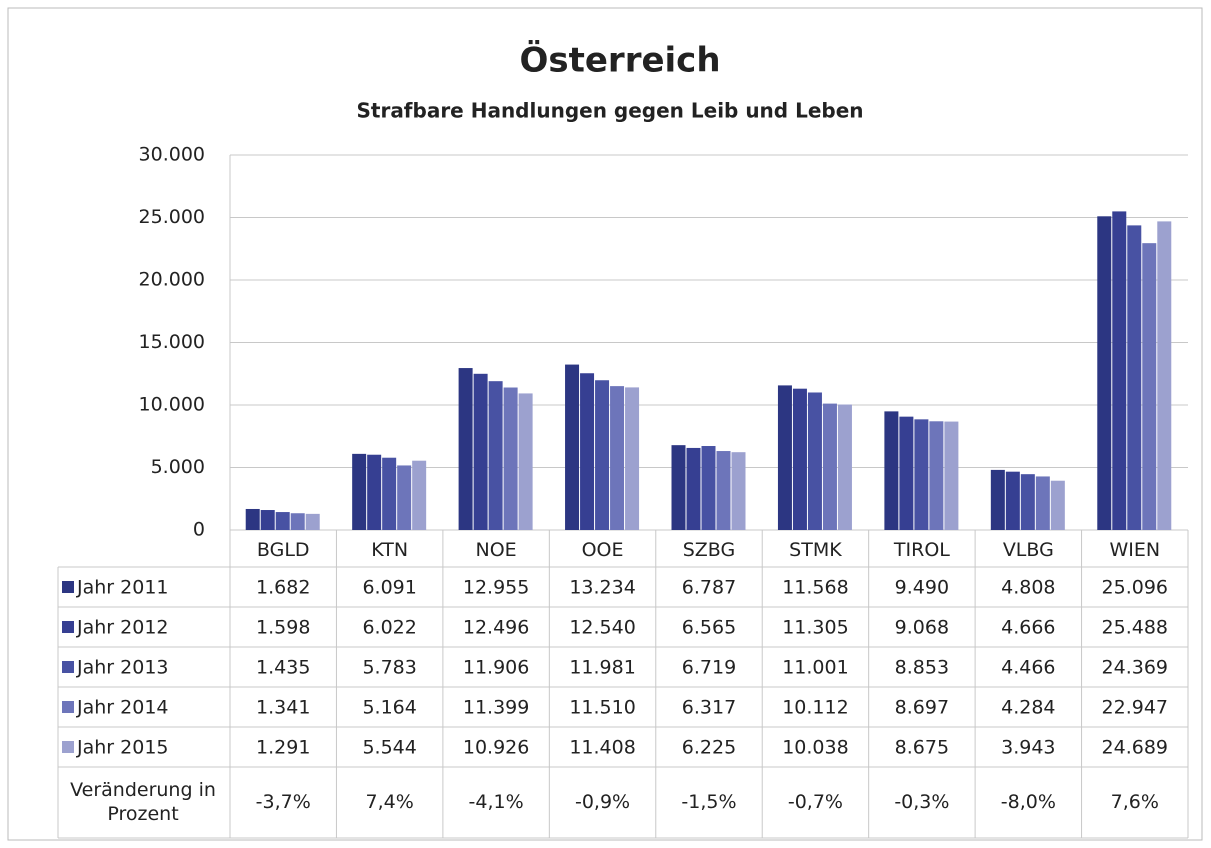  I want to click on table-cell: 11.568, so click(815, 588).